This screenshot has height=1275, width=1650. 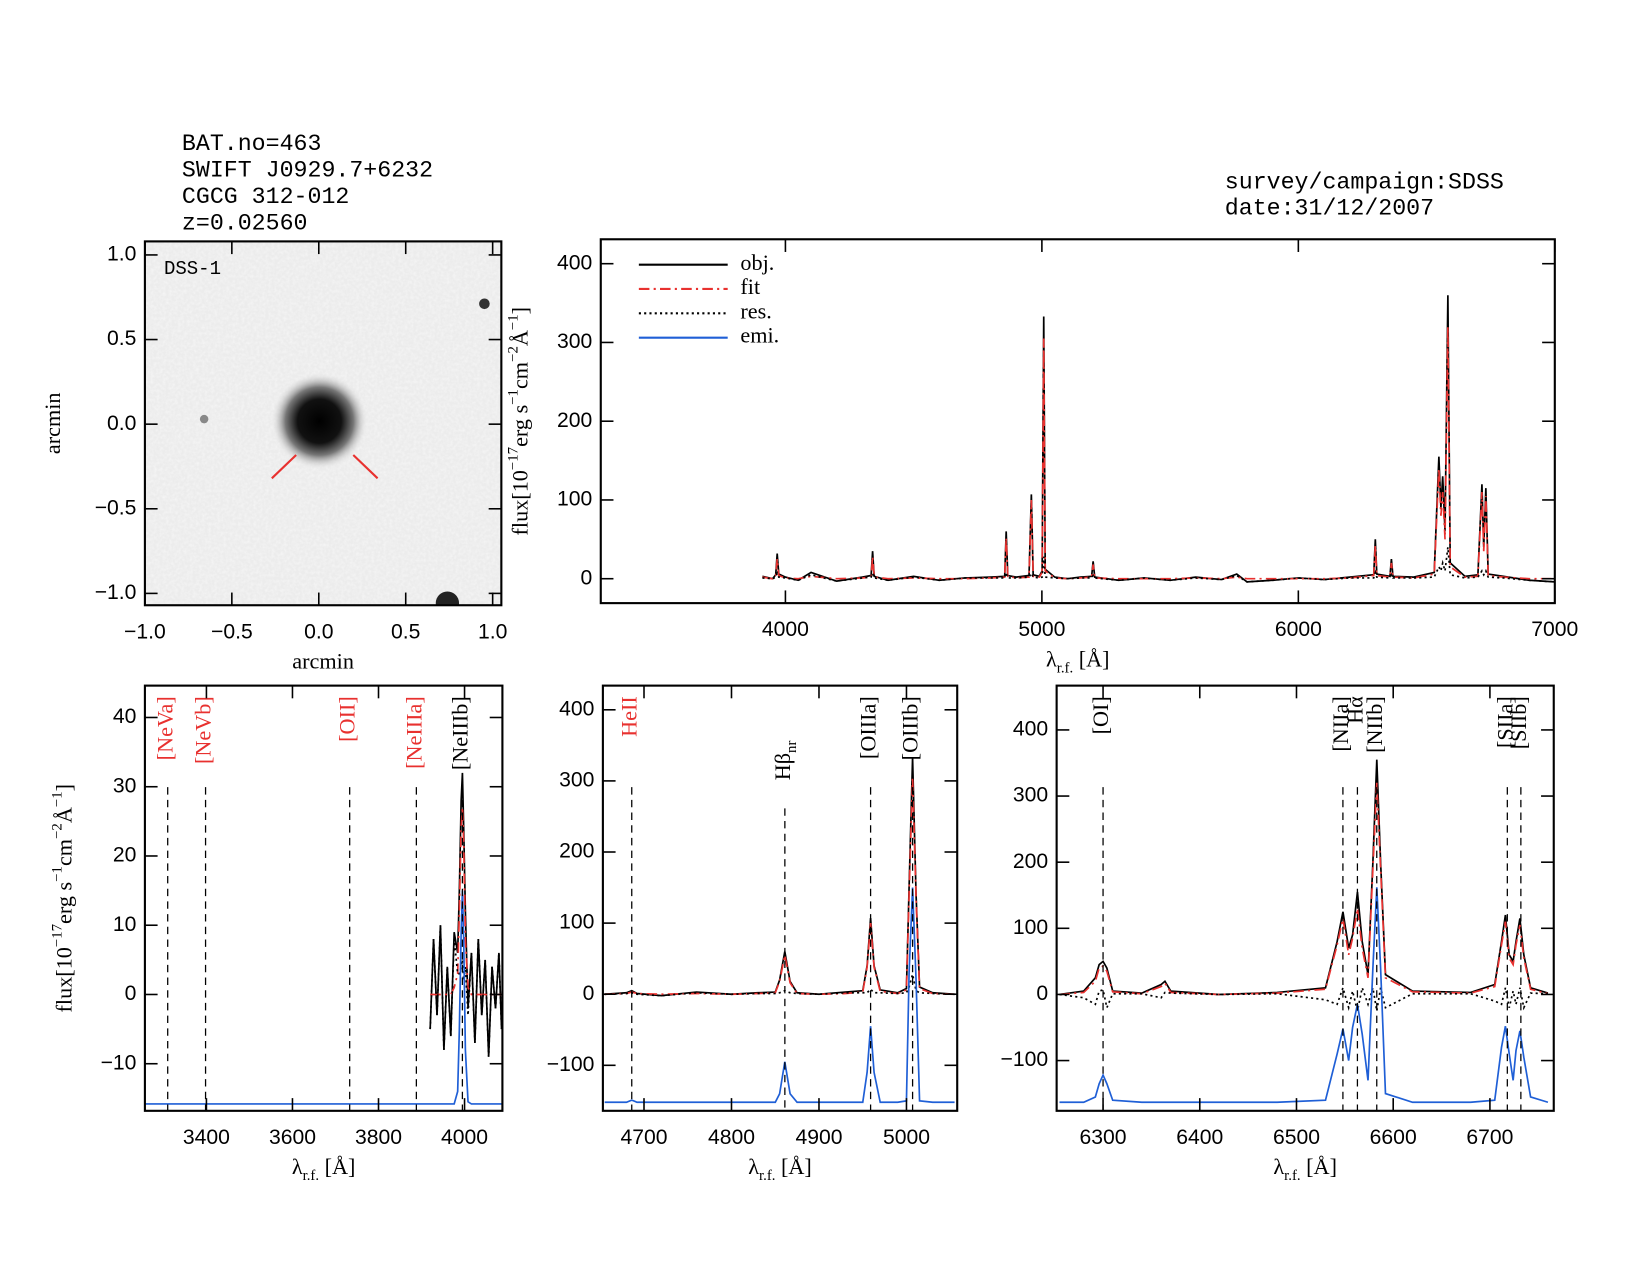 I want to click on line-label: [NeIIIa], so click(x=413, y=732).